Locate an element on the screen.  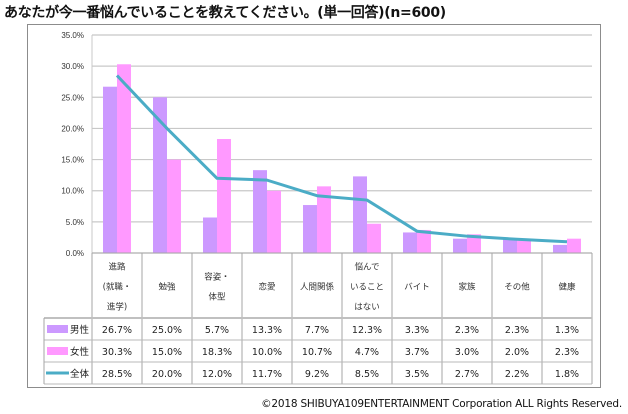
data-label: 2.7% is located at coordinates (467, 374).